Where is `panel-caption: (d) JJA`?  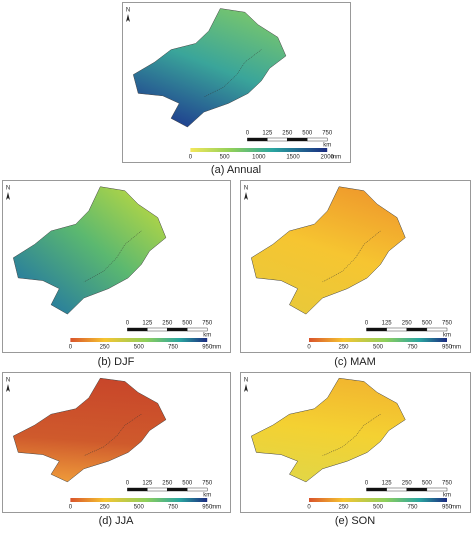
panel-caption: (d) JJA is located at coordinates (117, 521).